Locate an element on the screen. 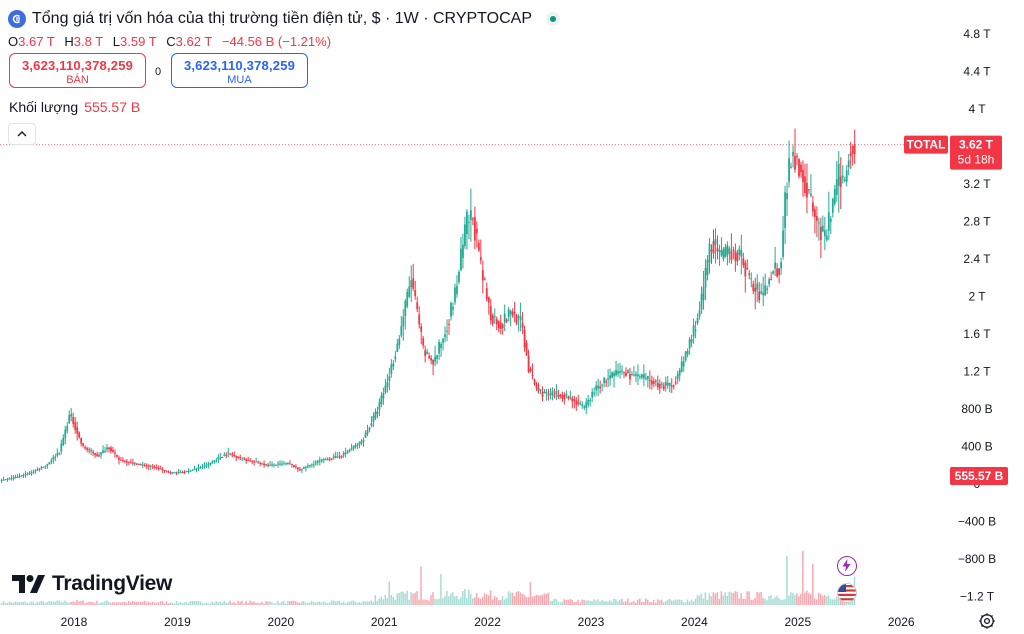  time-axis-label: 2022 is located at coordinates (487, 622).